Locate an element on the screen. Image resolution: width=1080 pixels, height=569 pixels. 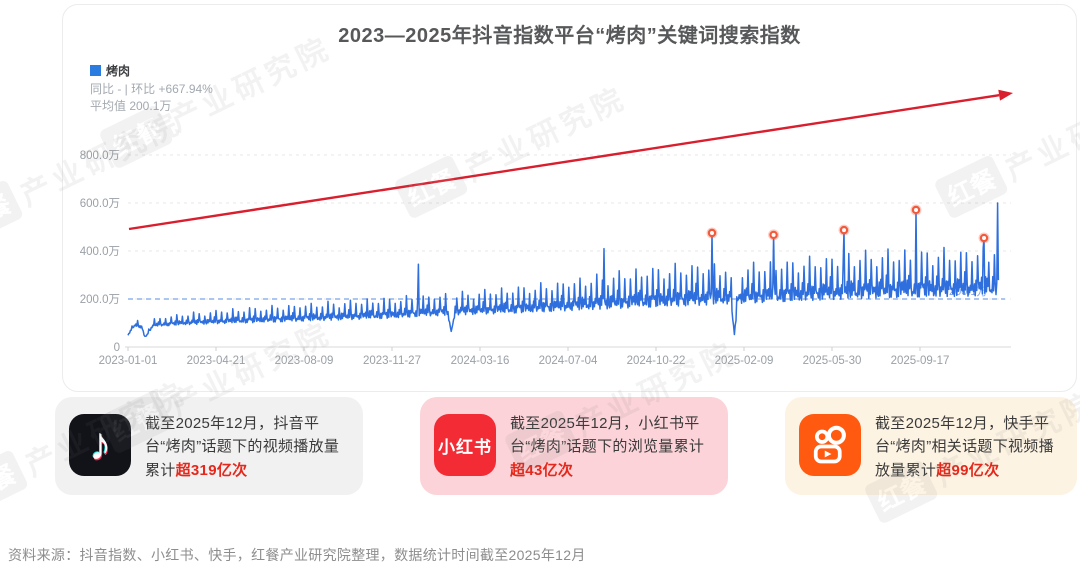
svg-text: 200.0万 is located at coordinates (100, 300).